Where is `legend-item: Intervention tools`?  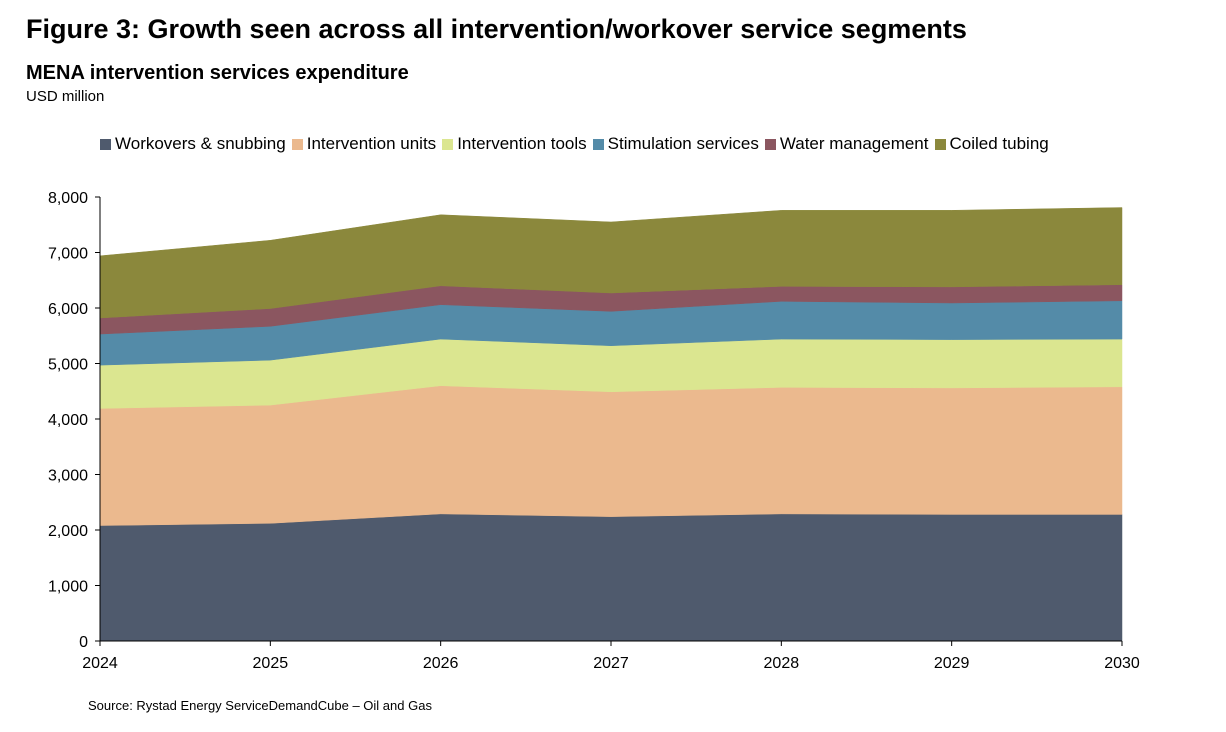 legend-item: Intervention tools is located at coordinates (514, 144).